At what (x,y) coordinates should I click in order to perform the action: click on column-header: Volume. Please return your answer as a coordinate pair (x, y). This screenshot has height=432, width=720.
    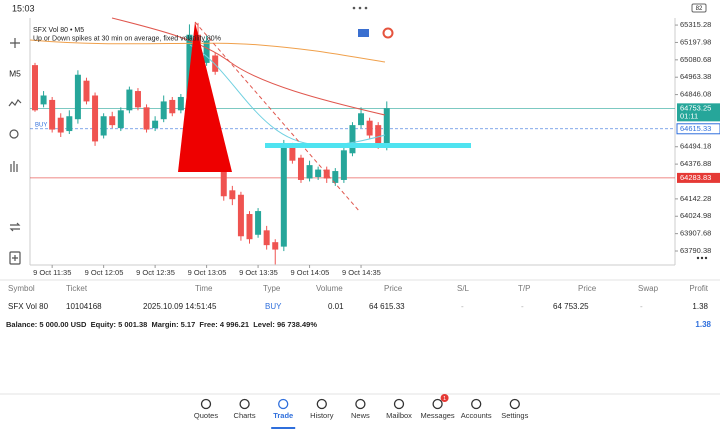
    Looking at the image, I should click on (329, 288).